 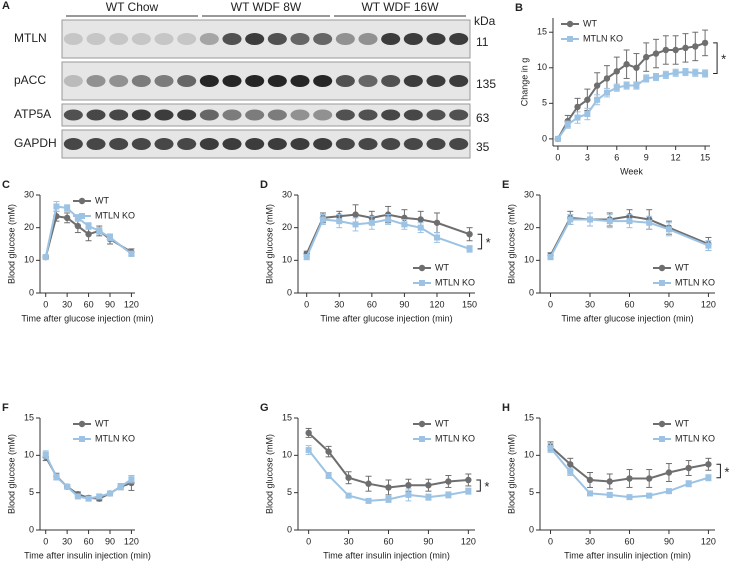 I want to click on y-tick-label: 20, so click(x=29, y=227).